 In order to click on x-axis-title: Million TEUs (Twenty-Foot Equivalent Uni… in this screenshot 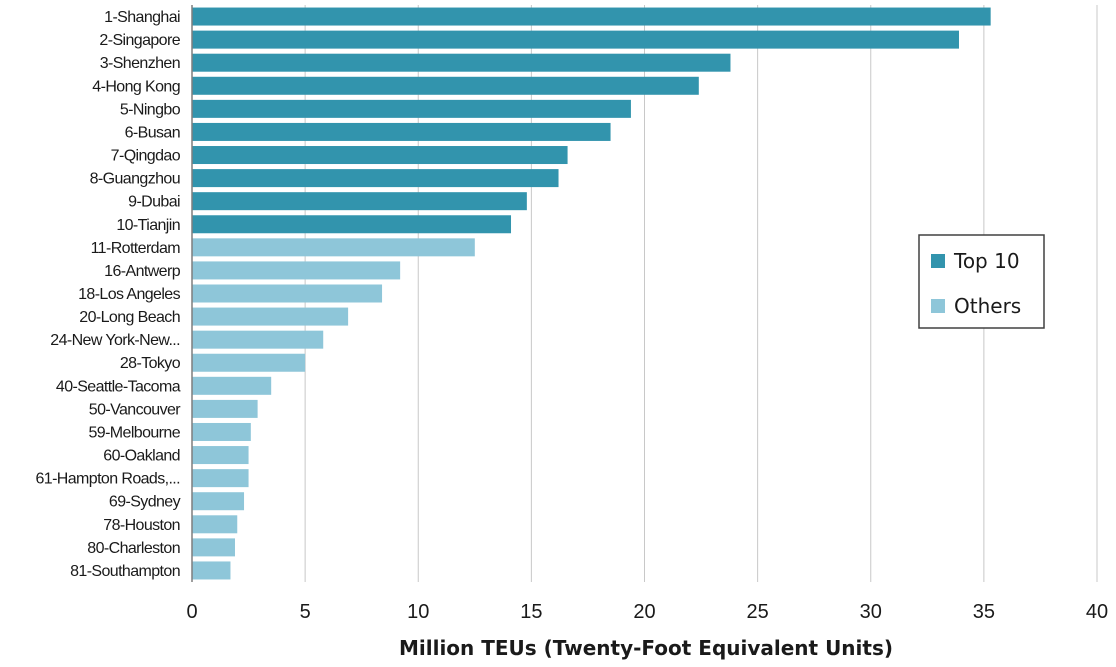, I will do `click(646, 648)`.